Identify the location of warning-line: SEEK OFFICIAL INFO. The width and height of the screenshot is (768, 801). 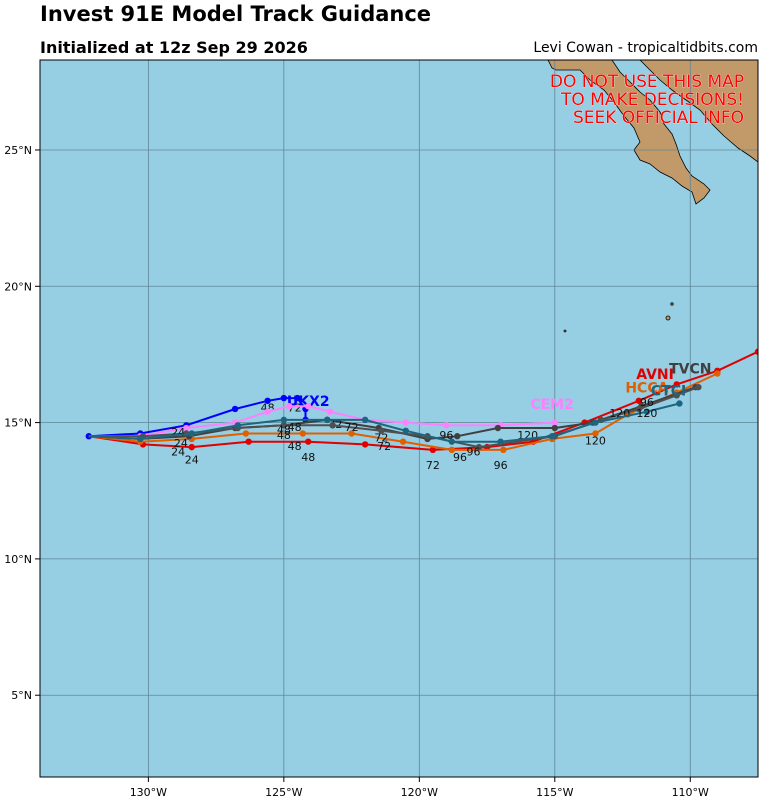
(658, 118).